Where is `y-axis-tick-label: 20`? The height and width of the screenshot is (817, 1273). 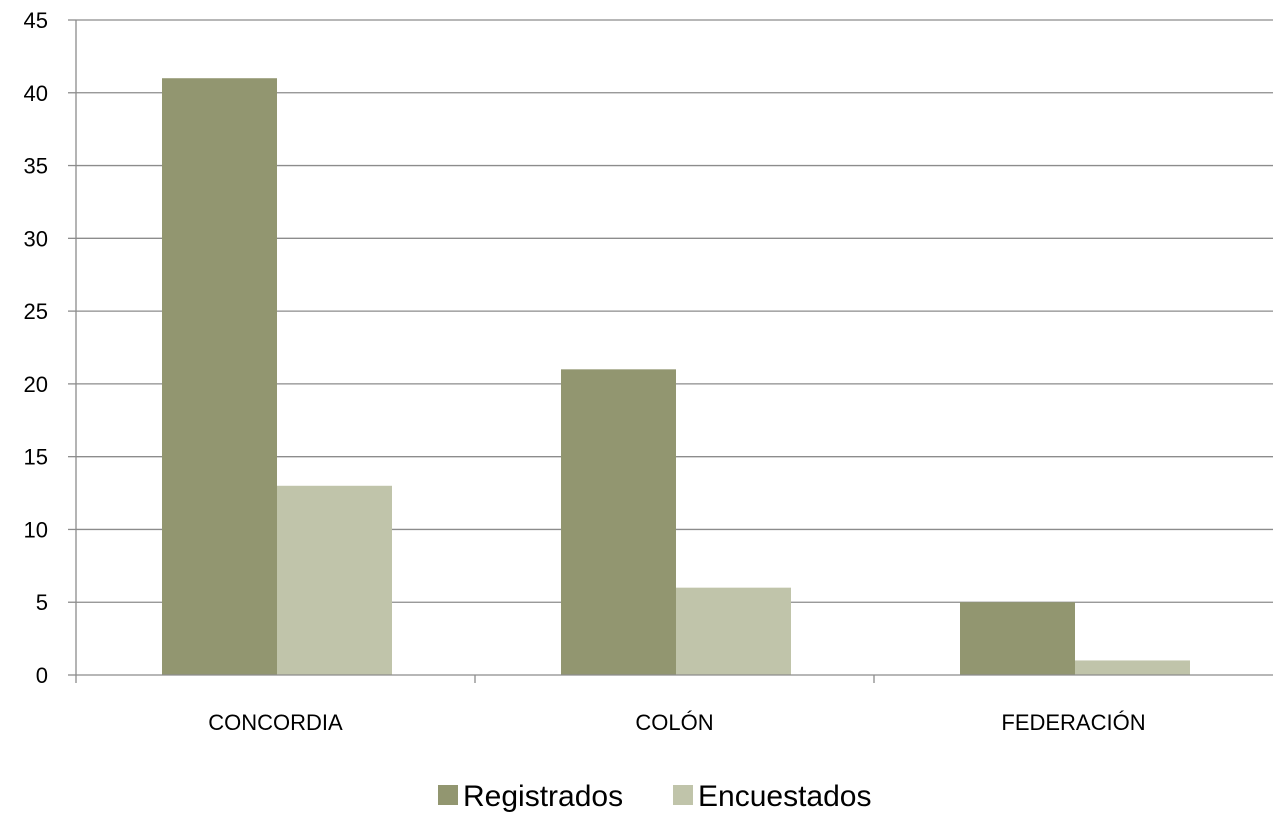 y-axis-tick-label: 20 is located at coordinates (36, 384).